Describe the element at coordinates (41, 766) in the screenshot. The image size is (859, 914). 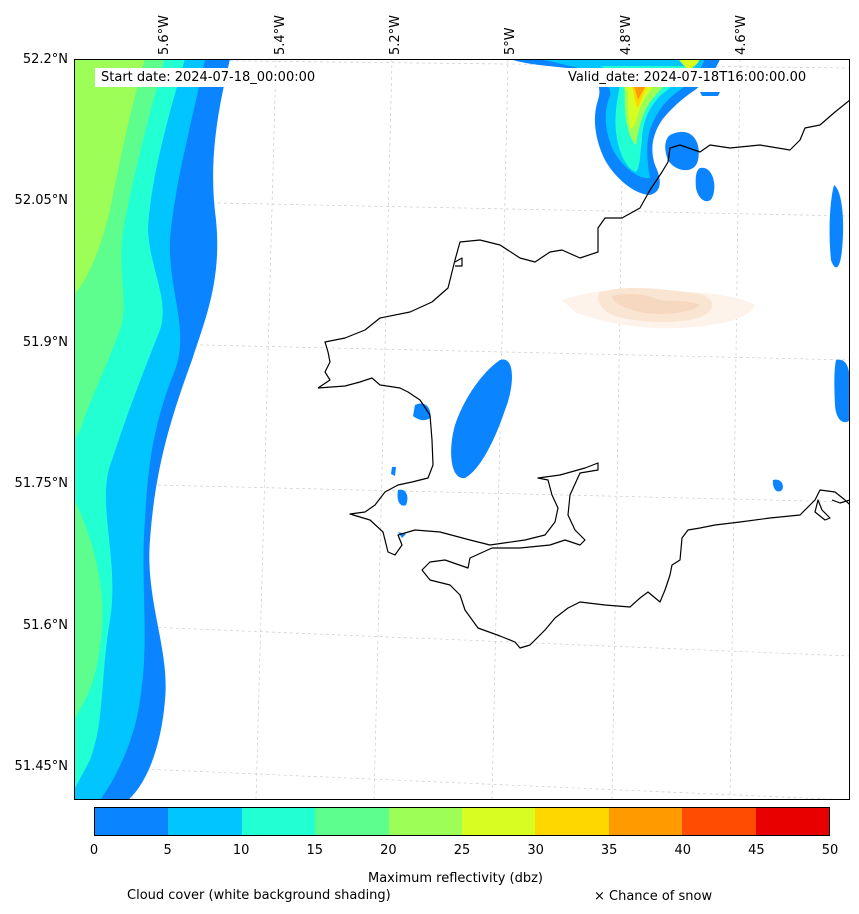
I see `lat-label: 51.45°N` at that location.